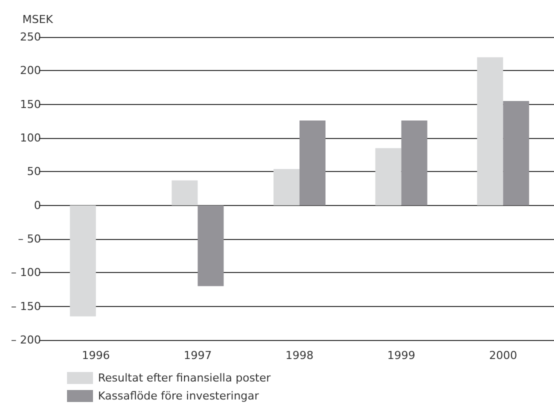 This screenshot has width=554, height=409. What do you see at coordinates (300, 355) in the screenshot?
I see `x-tick-label: 1998` at bounding box center [300, 355].